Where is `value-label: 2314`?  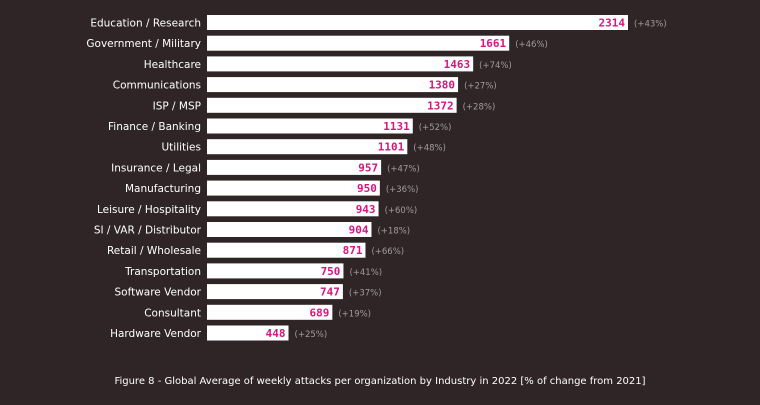 value-label: 2314 is located at coordinates (612, 23).